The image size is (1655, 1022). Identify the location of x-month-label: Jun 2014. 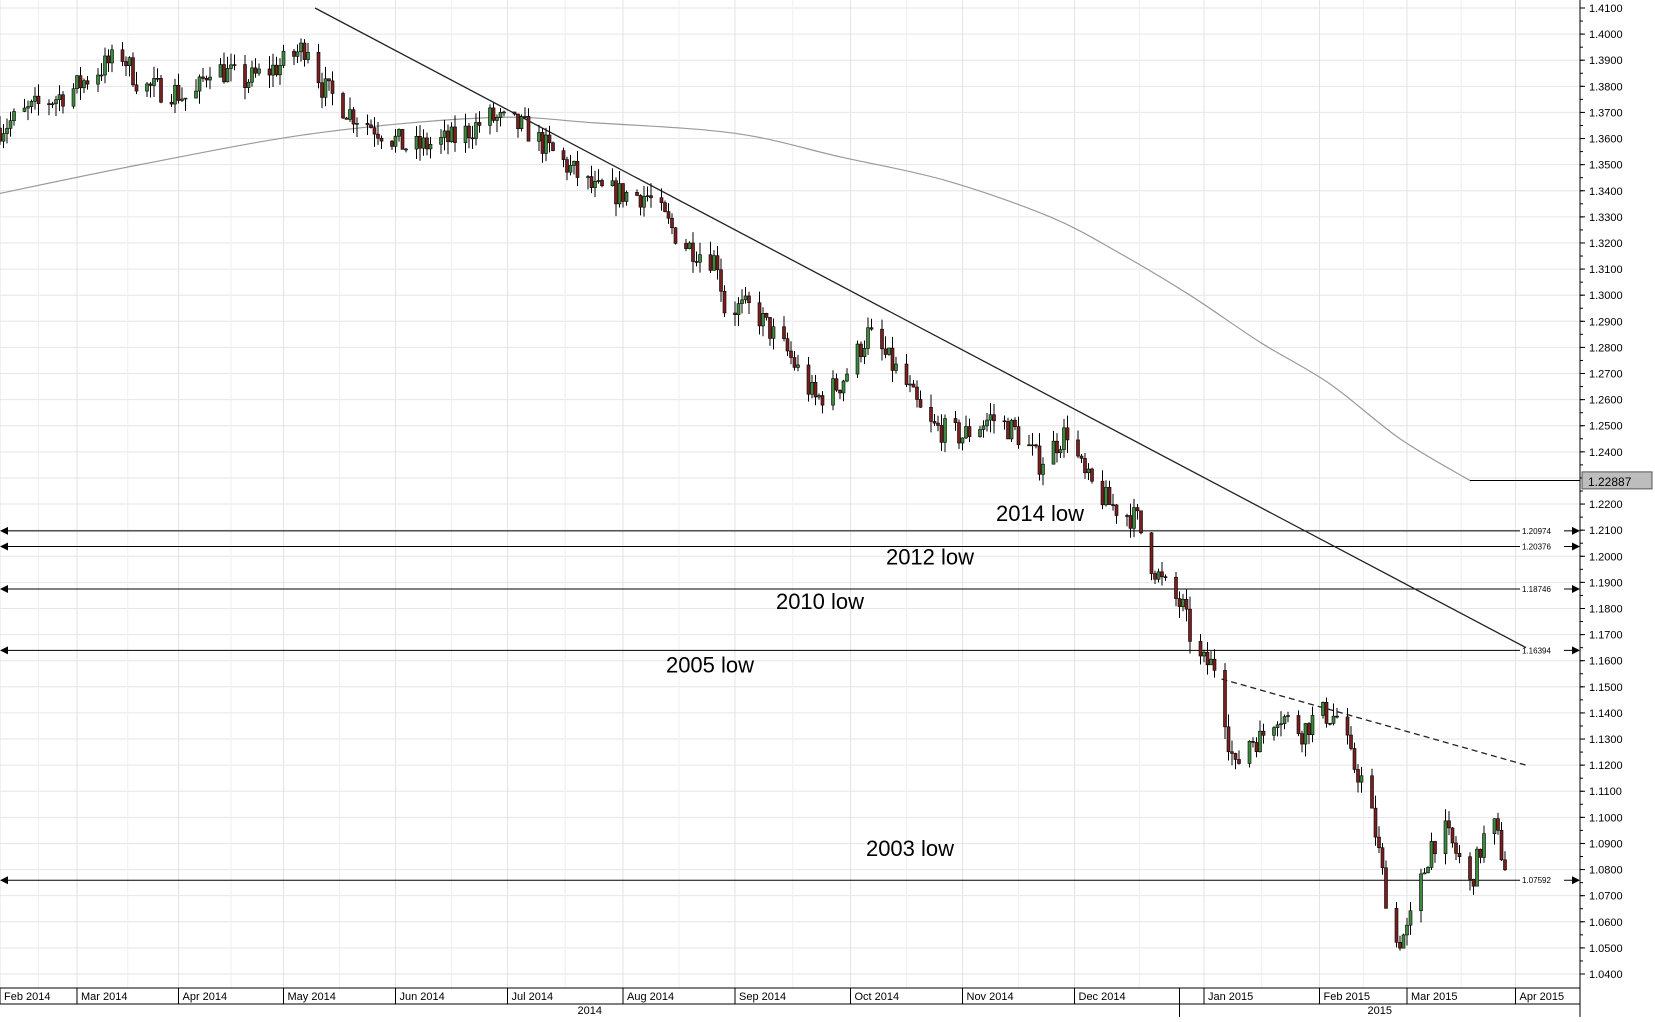
(422, 997).